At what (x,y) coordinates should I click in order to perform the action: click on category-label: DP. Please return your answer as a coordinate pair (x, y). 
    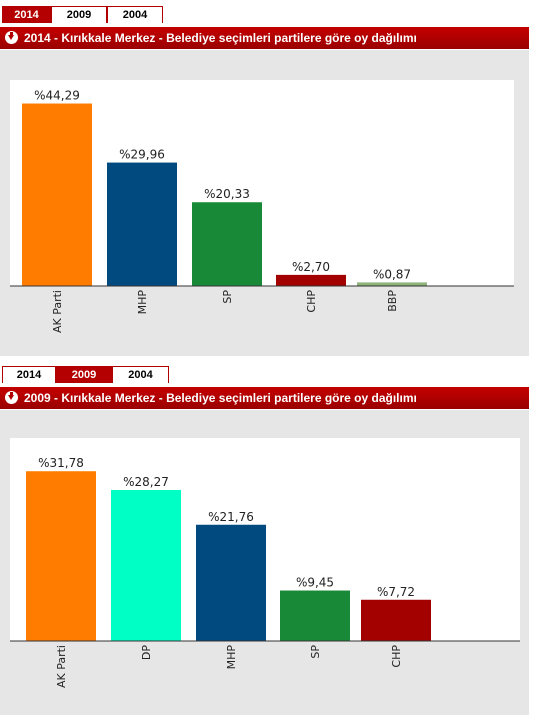
    Looking at the image, I should click on (146, 652).